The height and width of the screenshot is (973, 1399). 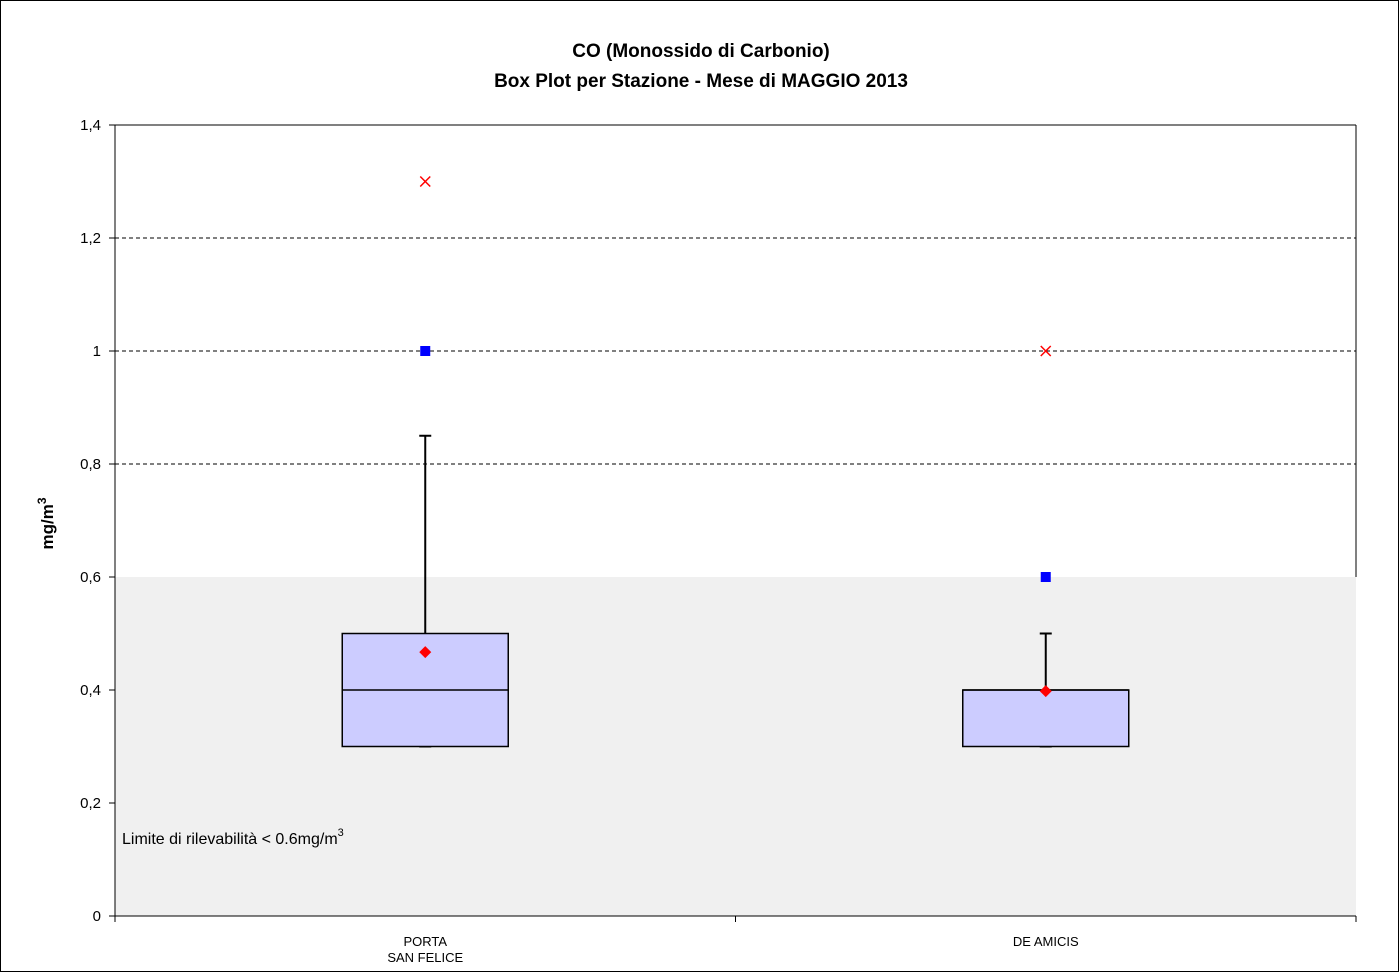 I want to click on y-tick-label: 0,6, so click(x=90, y=577).